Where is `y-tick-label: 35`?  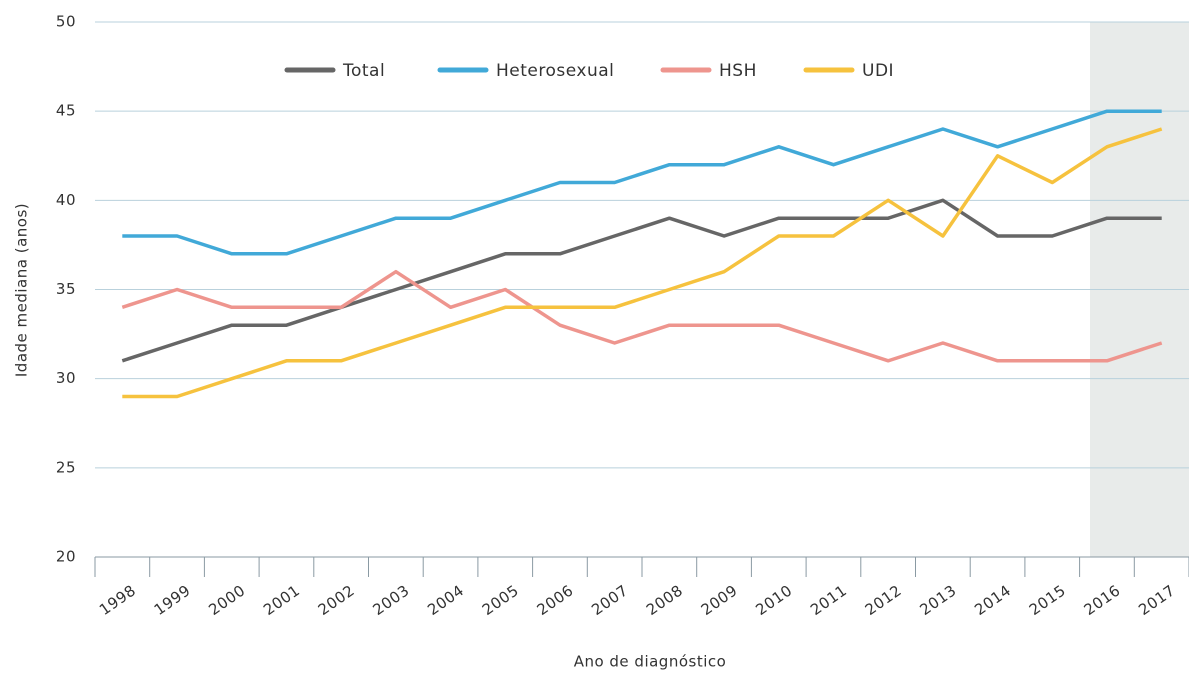
y-tick-label: 35 is located at coordinates (66, 289).